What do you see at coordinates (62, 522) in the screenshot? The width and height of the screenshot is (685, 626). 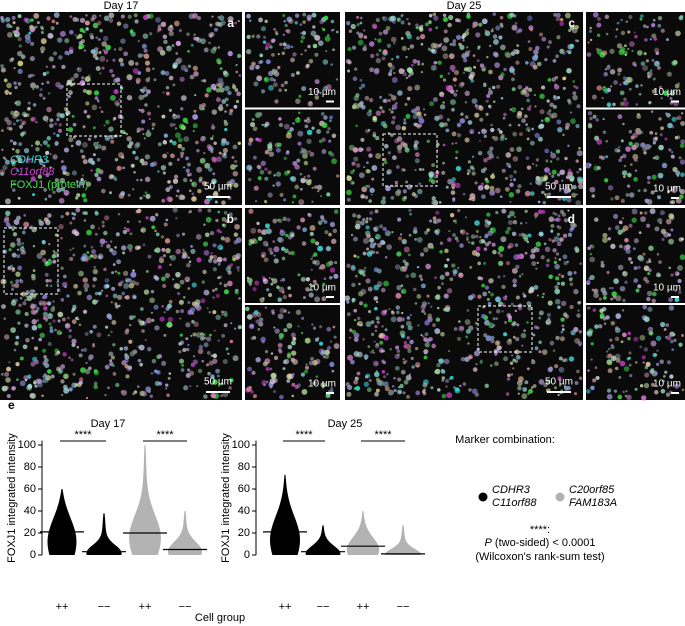 I see `violin` at bounding box center [62, 522].